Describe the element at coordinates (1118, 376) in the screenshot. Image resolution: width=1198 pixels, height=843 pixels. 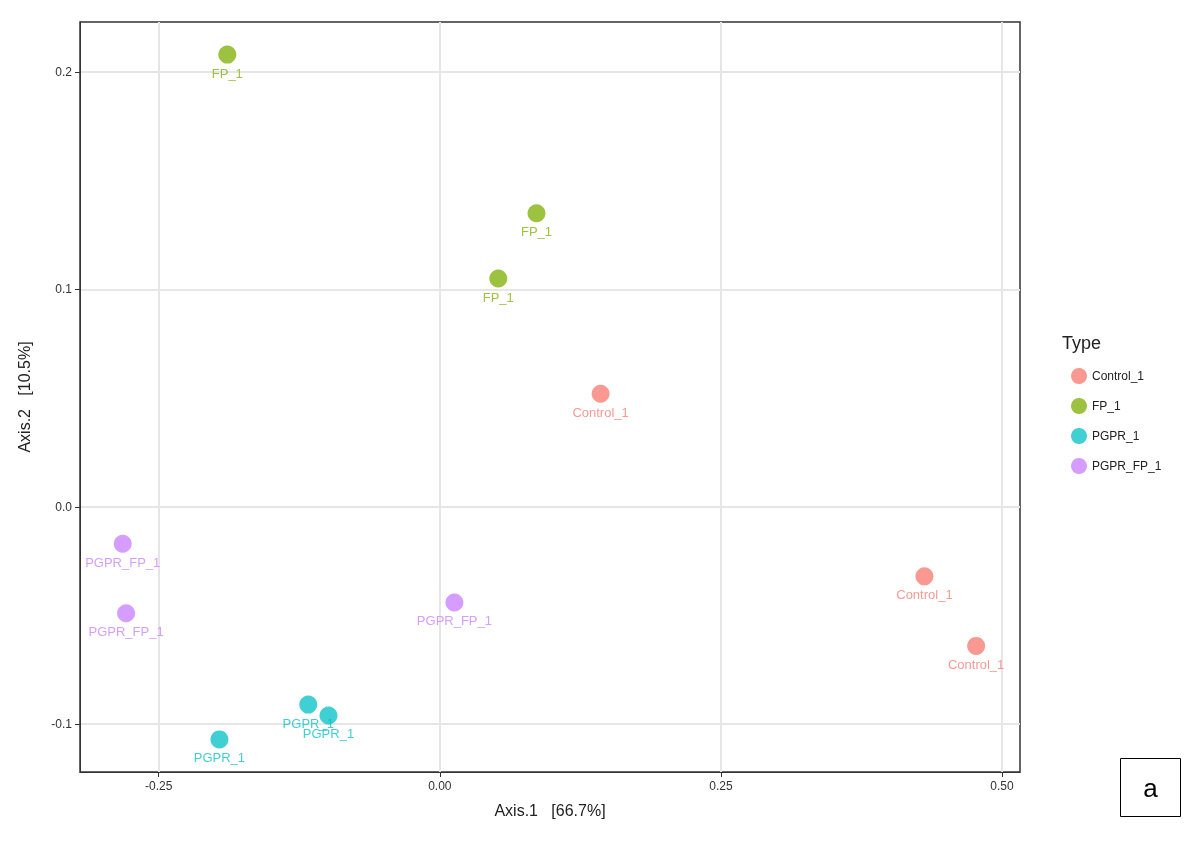
I see `legend-label: Control_1` at that location.